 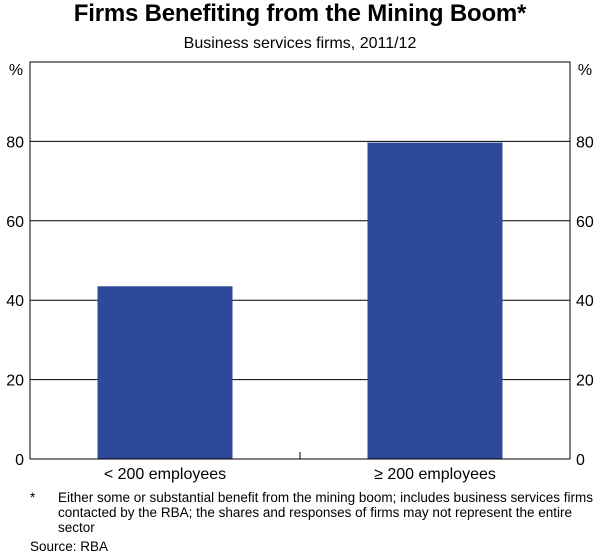 I want to click on x-tick-label: ≥ 200 employees, so click(x=435, y=474).